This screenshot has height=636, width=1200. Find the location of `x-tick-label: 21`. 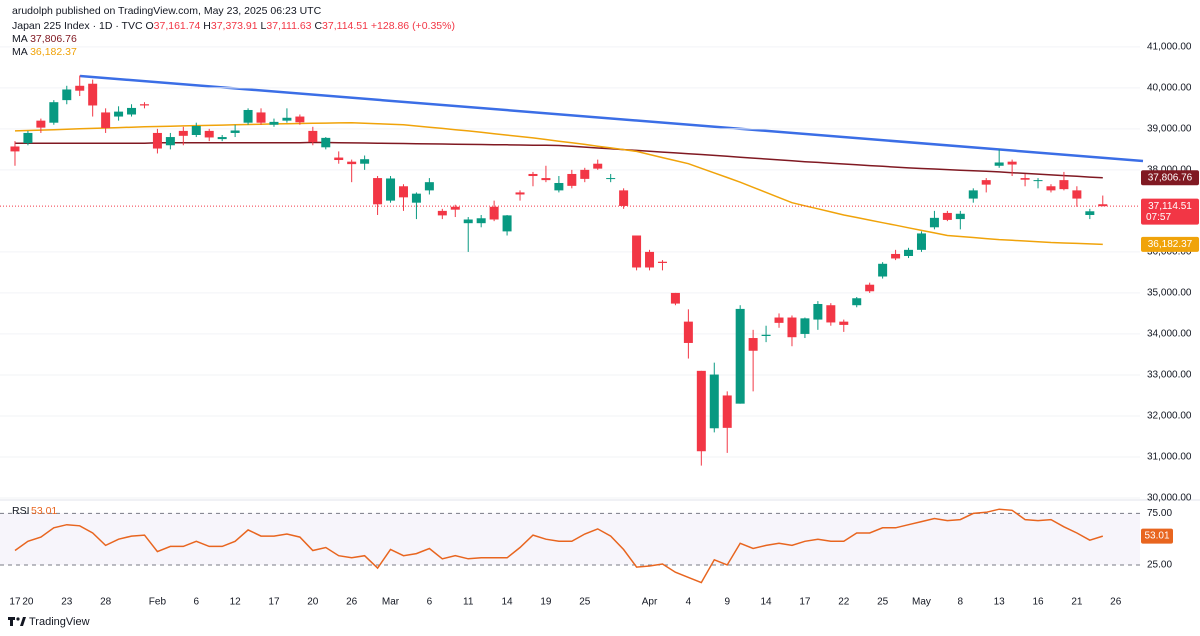

x-tick-label: 21 is located at coordinates (1077, 602).